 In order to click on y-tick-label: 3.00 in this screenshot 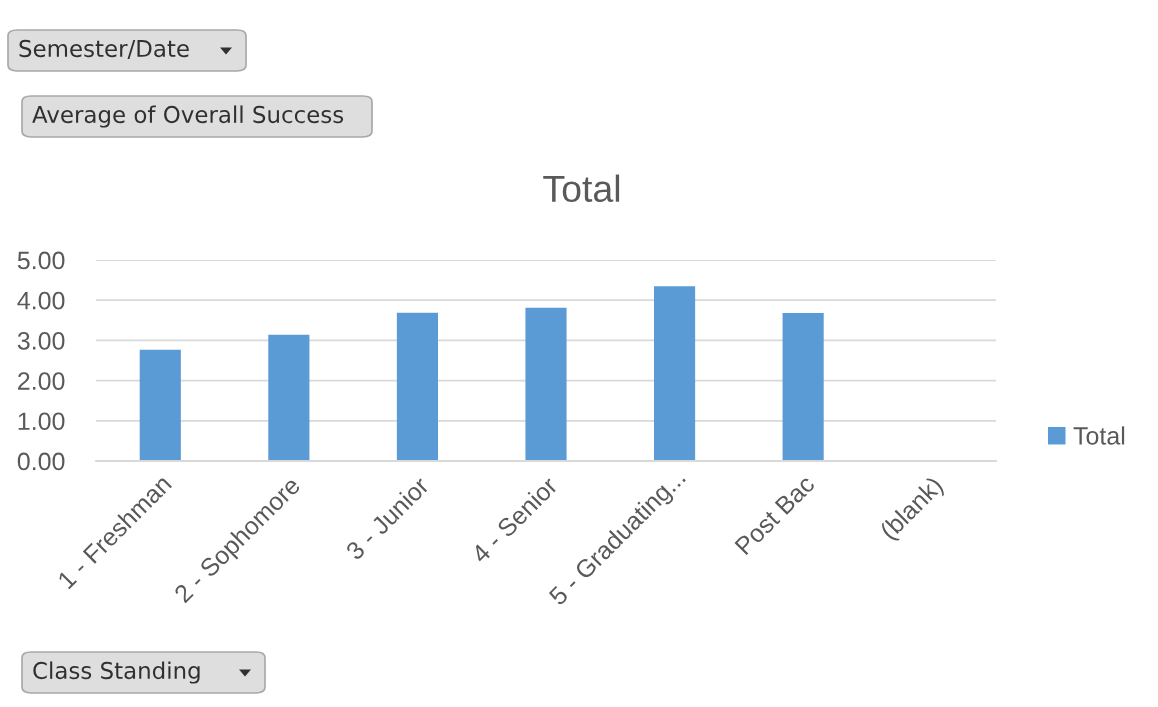, I will do `click(41, 341)`.